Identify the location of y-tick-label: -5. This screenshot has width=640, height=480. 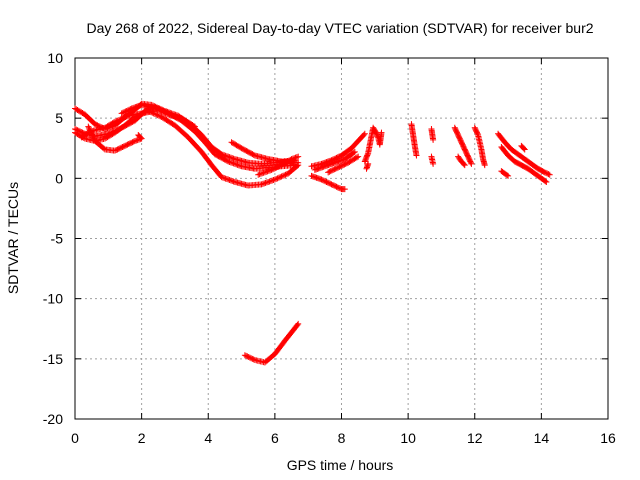
(57, 239).